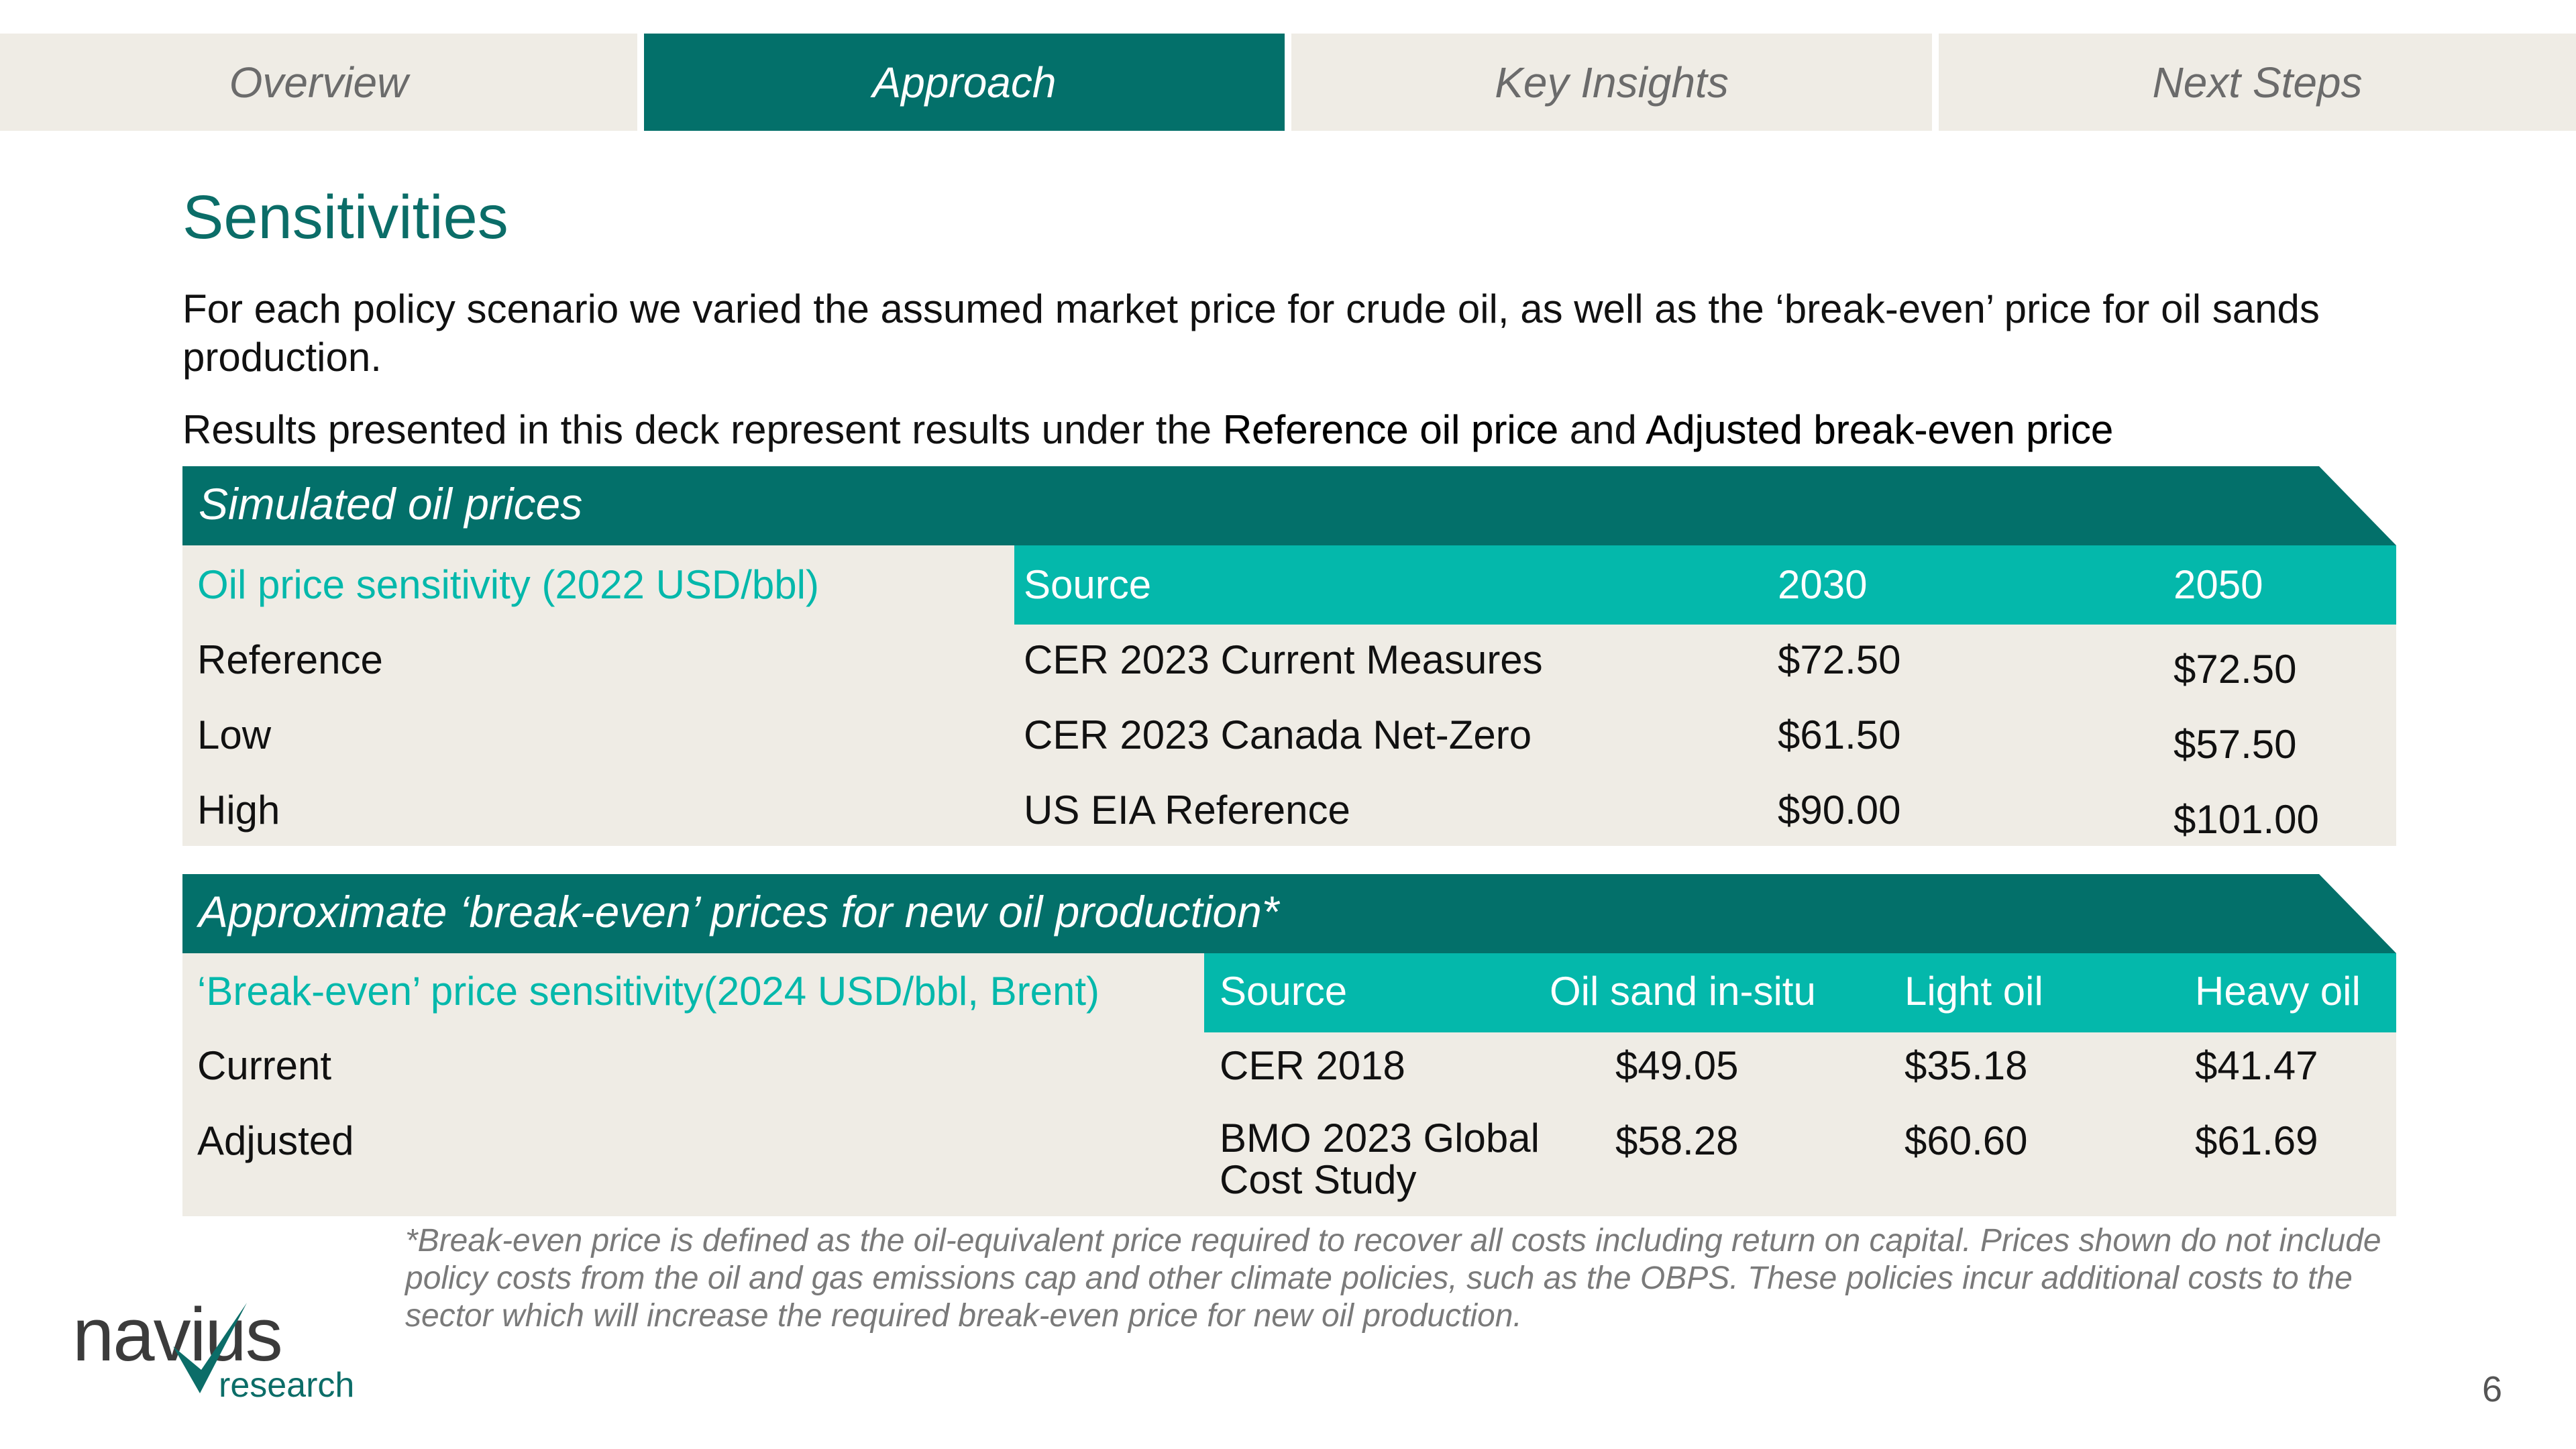 This screenshot has width=2576, height=1449. Describe the element at coordinates (1088, 584) in the screenshot. I see `oil-prices-col-source: Source` at that location.